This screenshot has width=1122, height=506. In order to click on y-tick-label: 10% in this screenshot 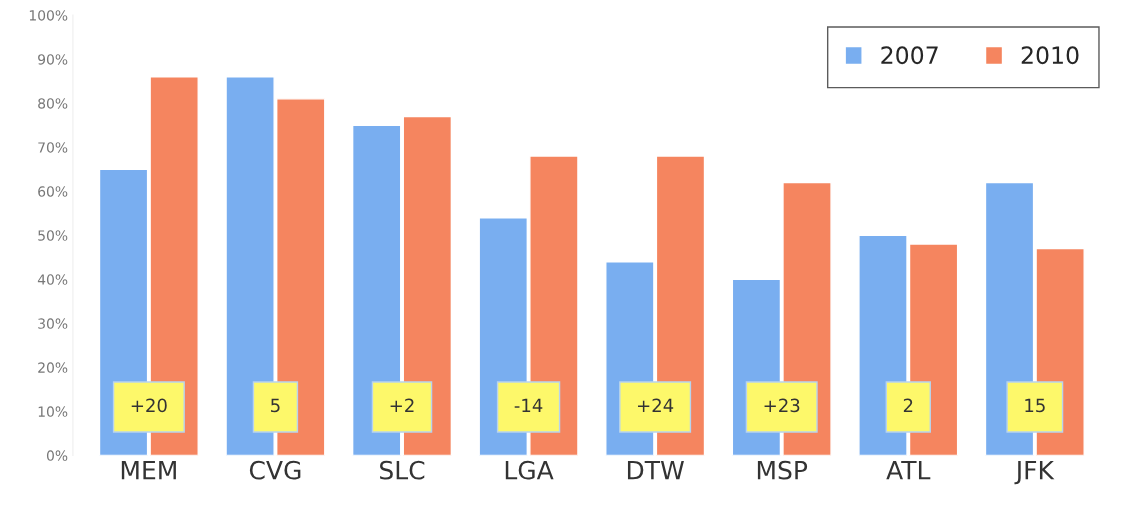, I will do `click(53, 411)`.